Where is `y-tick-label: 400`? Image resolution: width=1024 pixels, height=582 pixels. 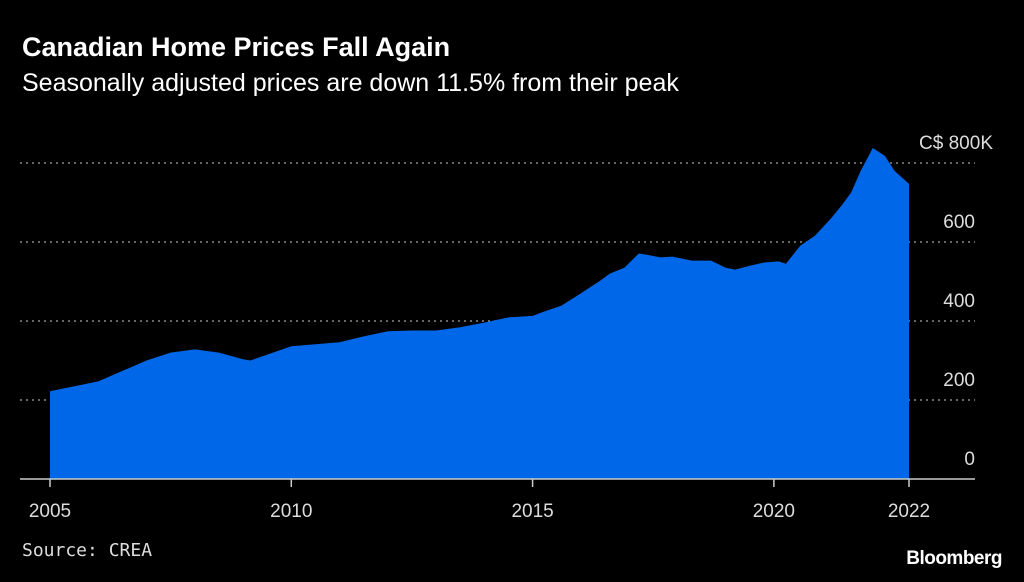
y-tick-label: 400 is located at coordinates (959, 301).